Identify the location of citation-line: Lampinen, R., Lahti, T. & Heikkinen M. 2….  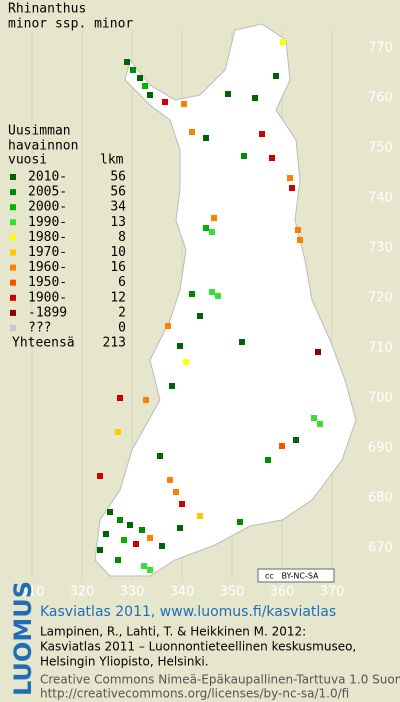
(173, 632).